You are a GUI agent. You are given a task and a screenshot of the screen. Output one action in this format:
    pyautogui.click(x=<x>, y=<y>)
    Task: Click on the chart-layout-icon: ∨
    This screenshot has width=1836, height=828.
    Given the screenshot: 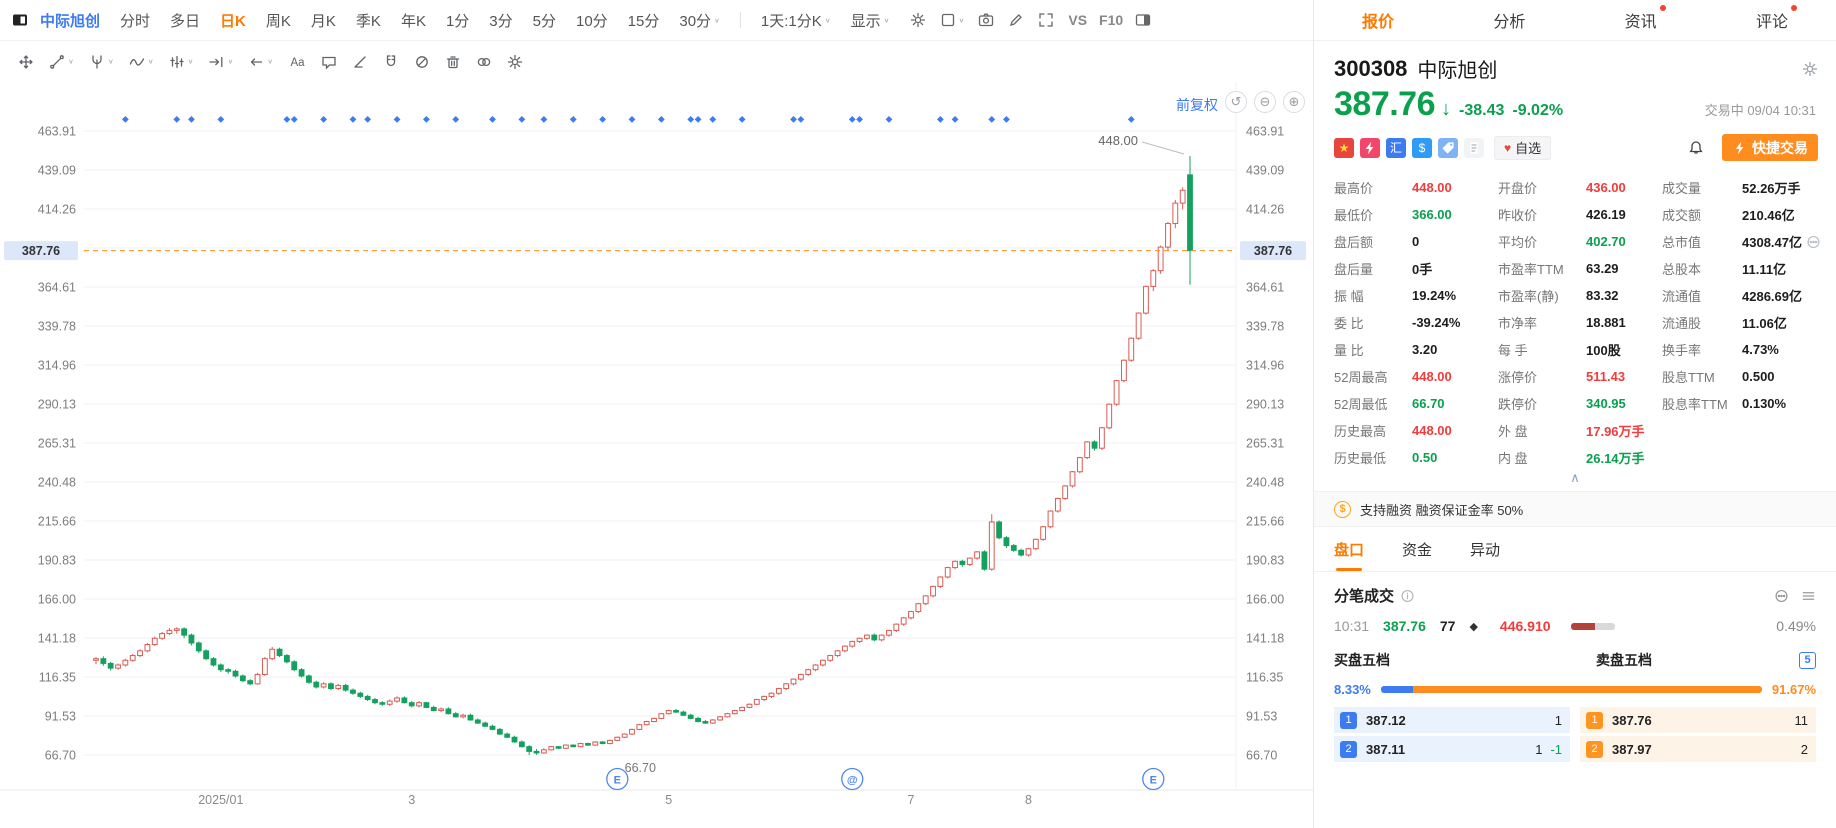 What is the action you would take?
    pyautogui.click(x=952, y=20)
    